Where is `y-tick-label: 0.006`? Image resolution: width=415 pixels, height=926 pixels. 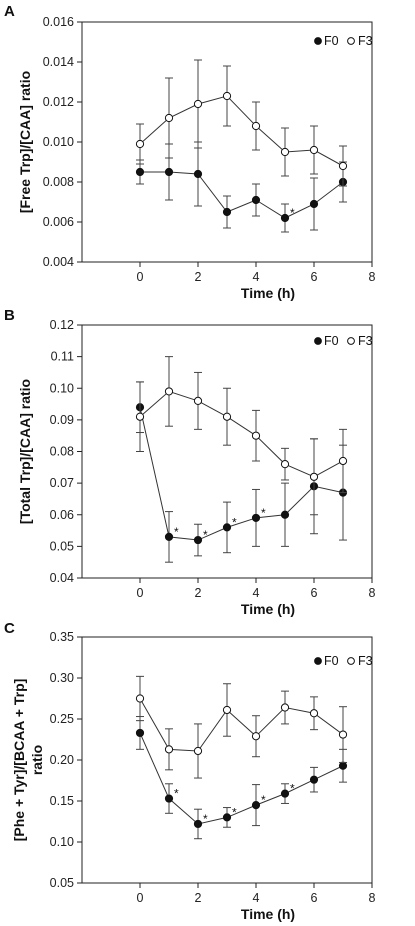
y-tick-label: 0.006 is located at coordinates (58, 222).